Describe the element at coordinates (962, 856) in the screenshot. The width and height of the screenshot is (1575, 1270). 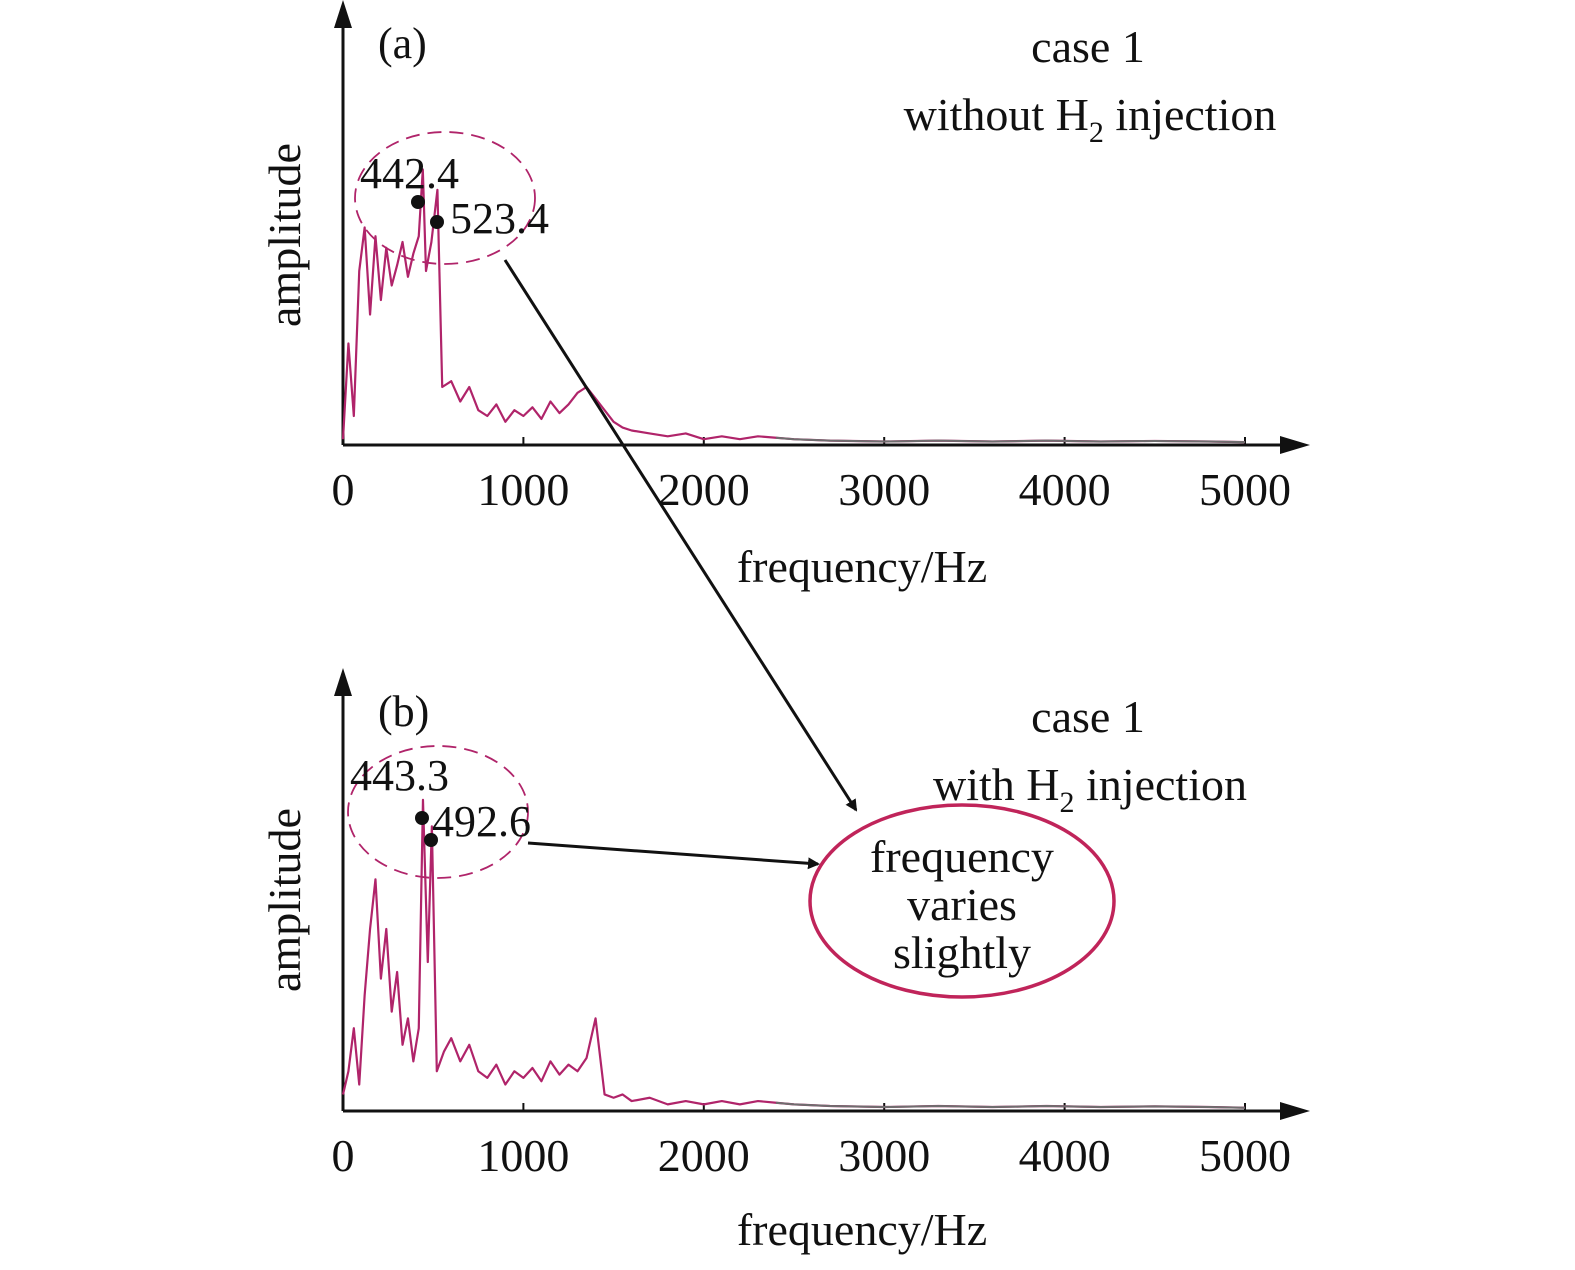
I see `note-line: frequency` at that location.